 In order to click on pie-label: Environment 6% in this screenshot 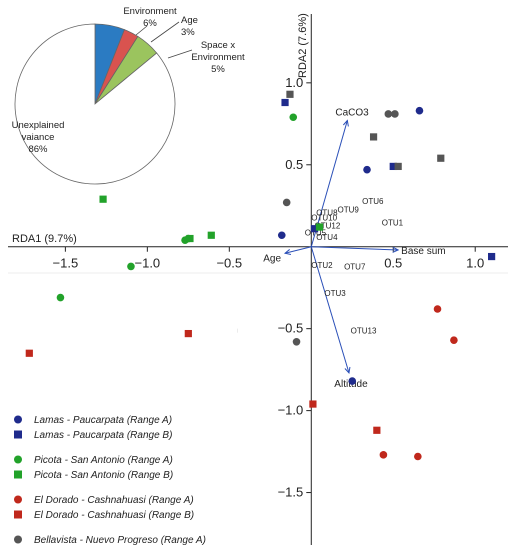, I will do `click(150, 17)`.